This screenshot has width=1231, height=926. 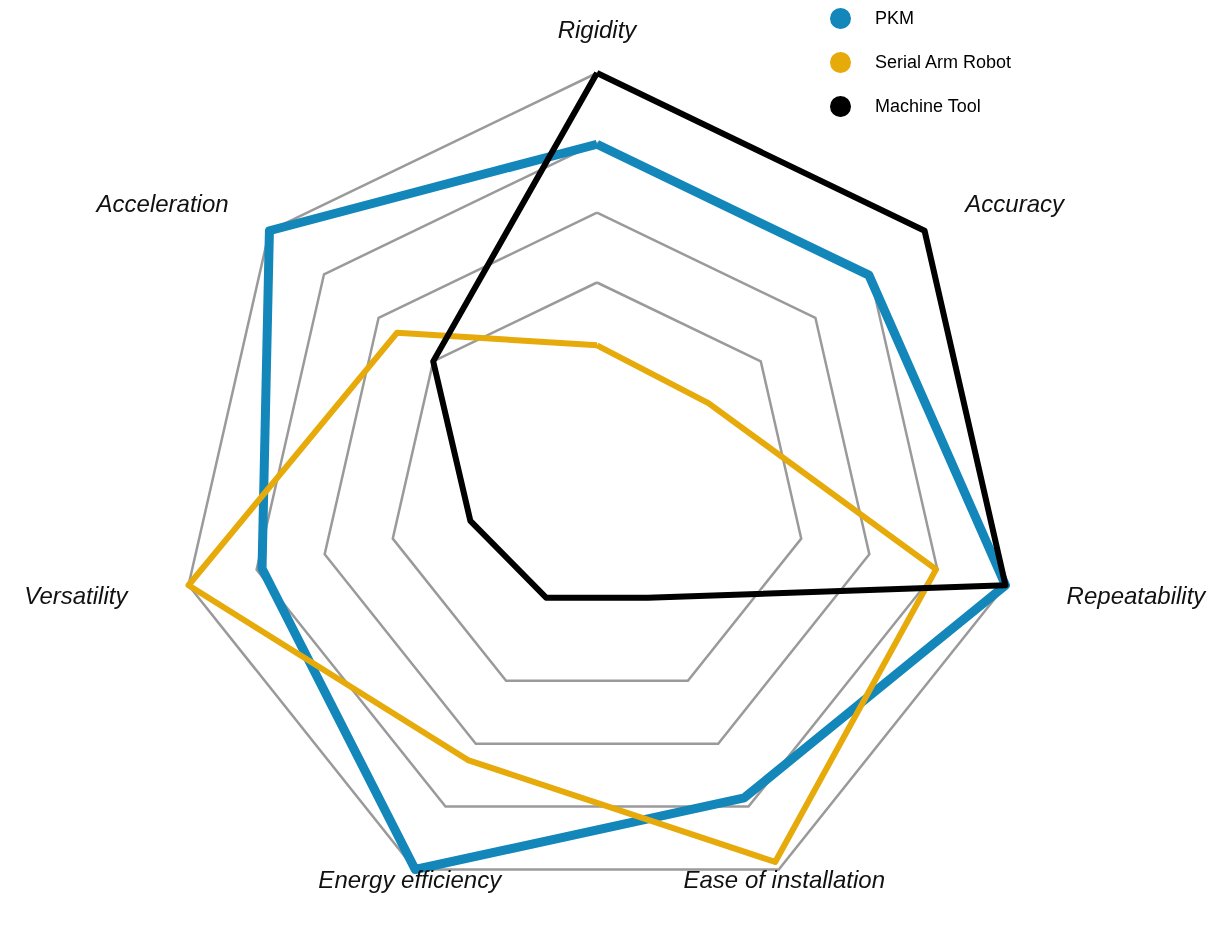 What do you see at coordinates (598, 30) in the screenshot?
I see `spoke-label: Rigidity` at bounding box center [598, 30].